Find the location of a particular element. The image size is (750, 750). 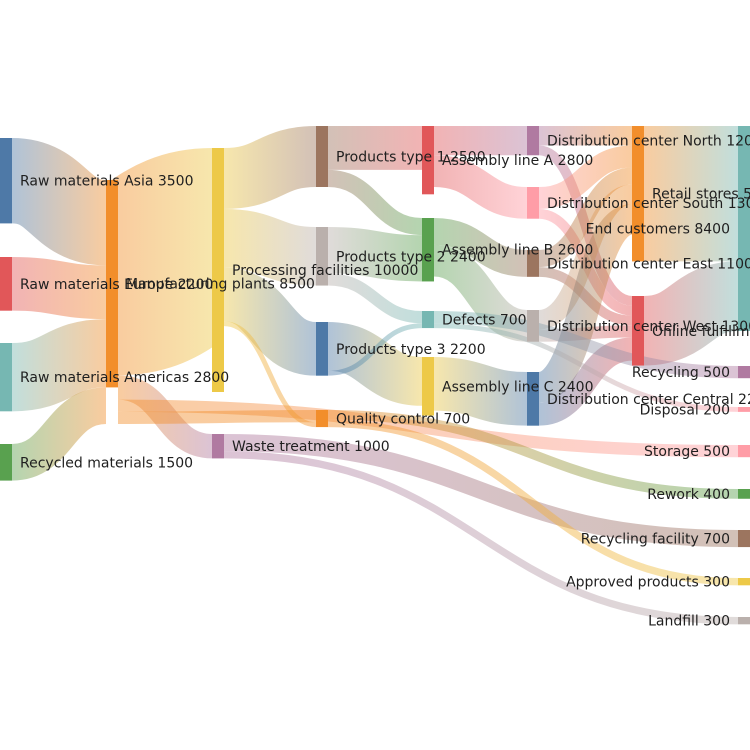

link-alc-dcc is located at coordinates (480, 391).